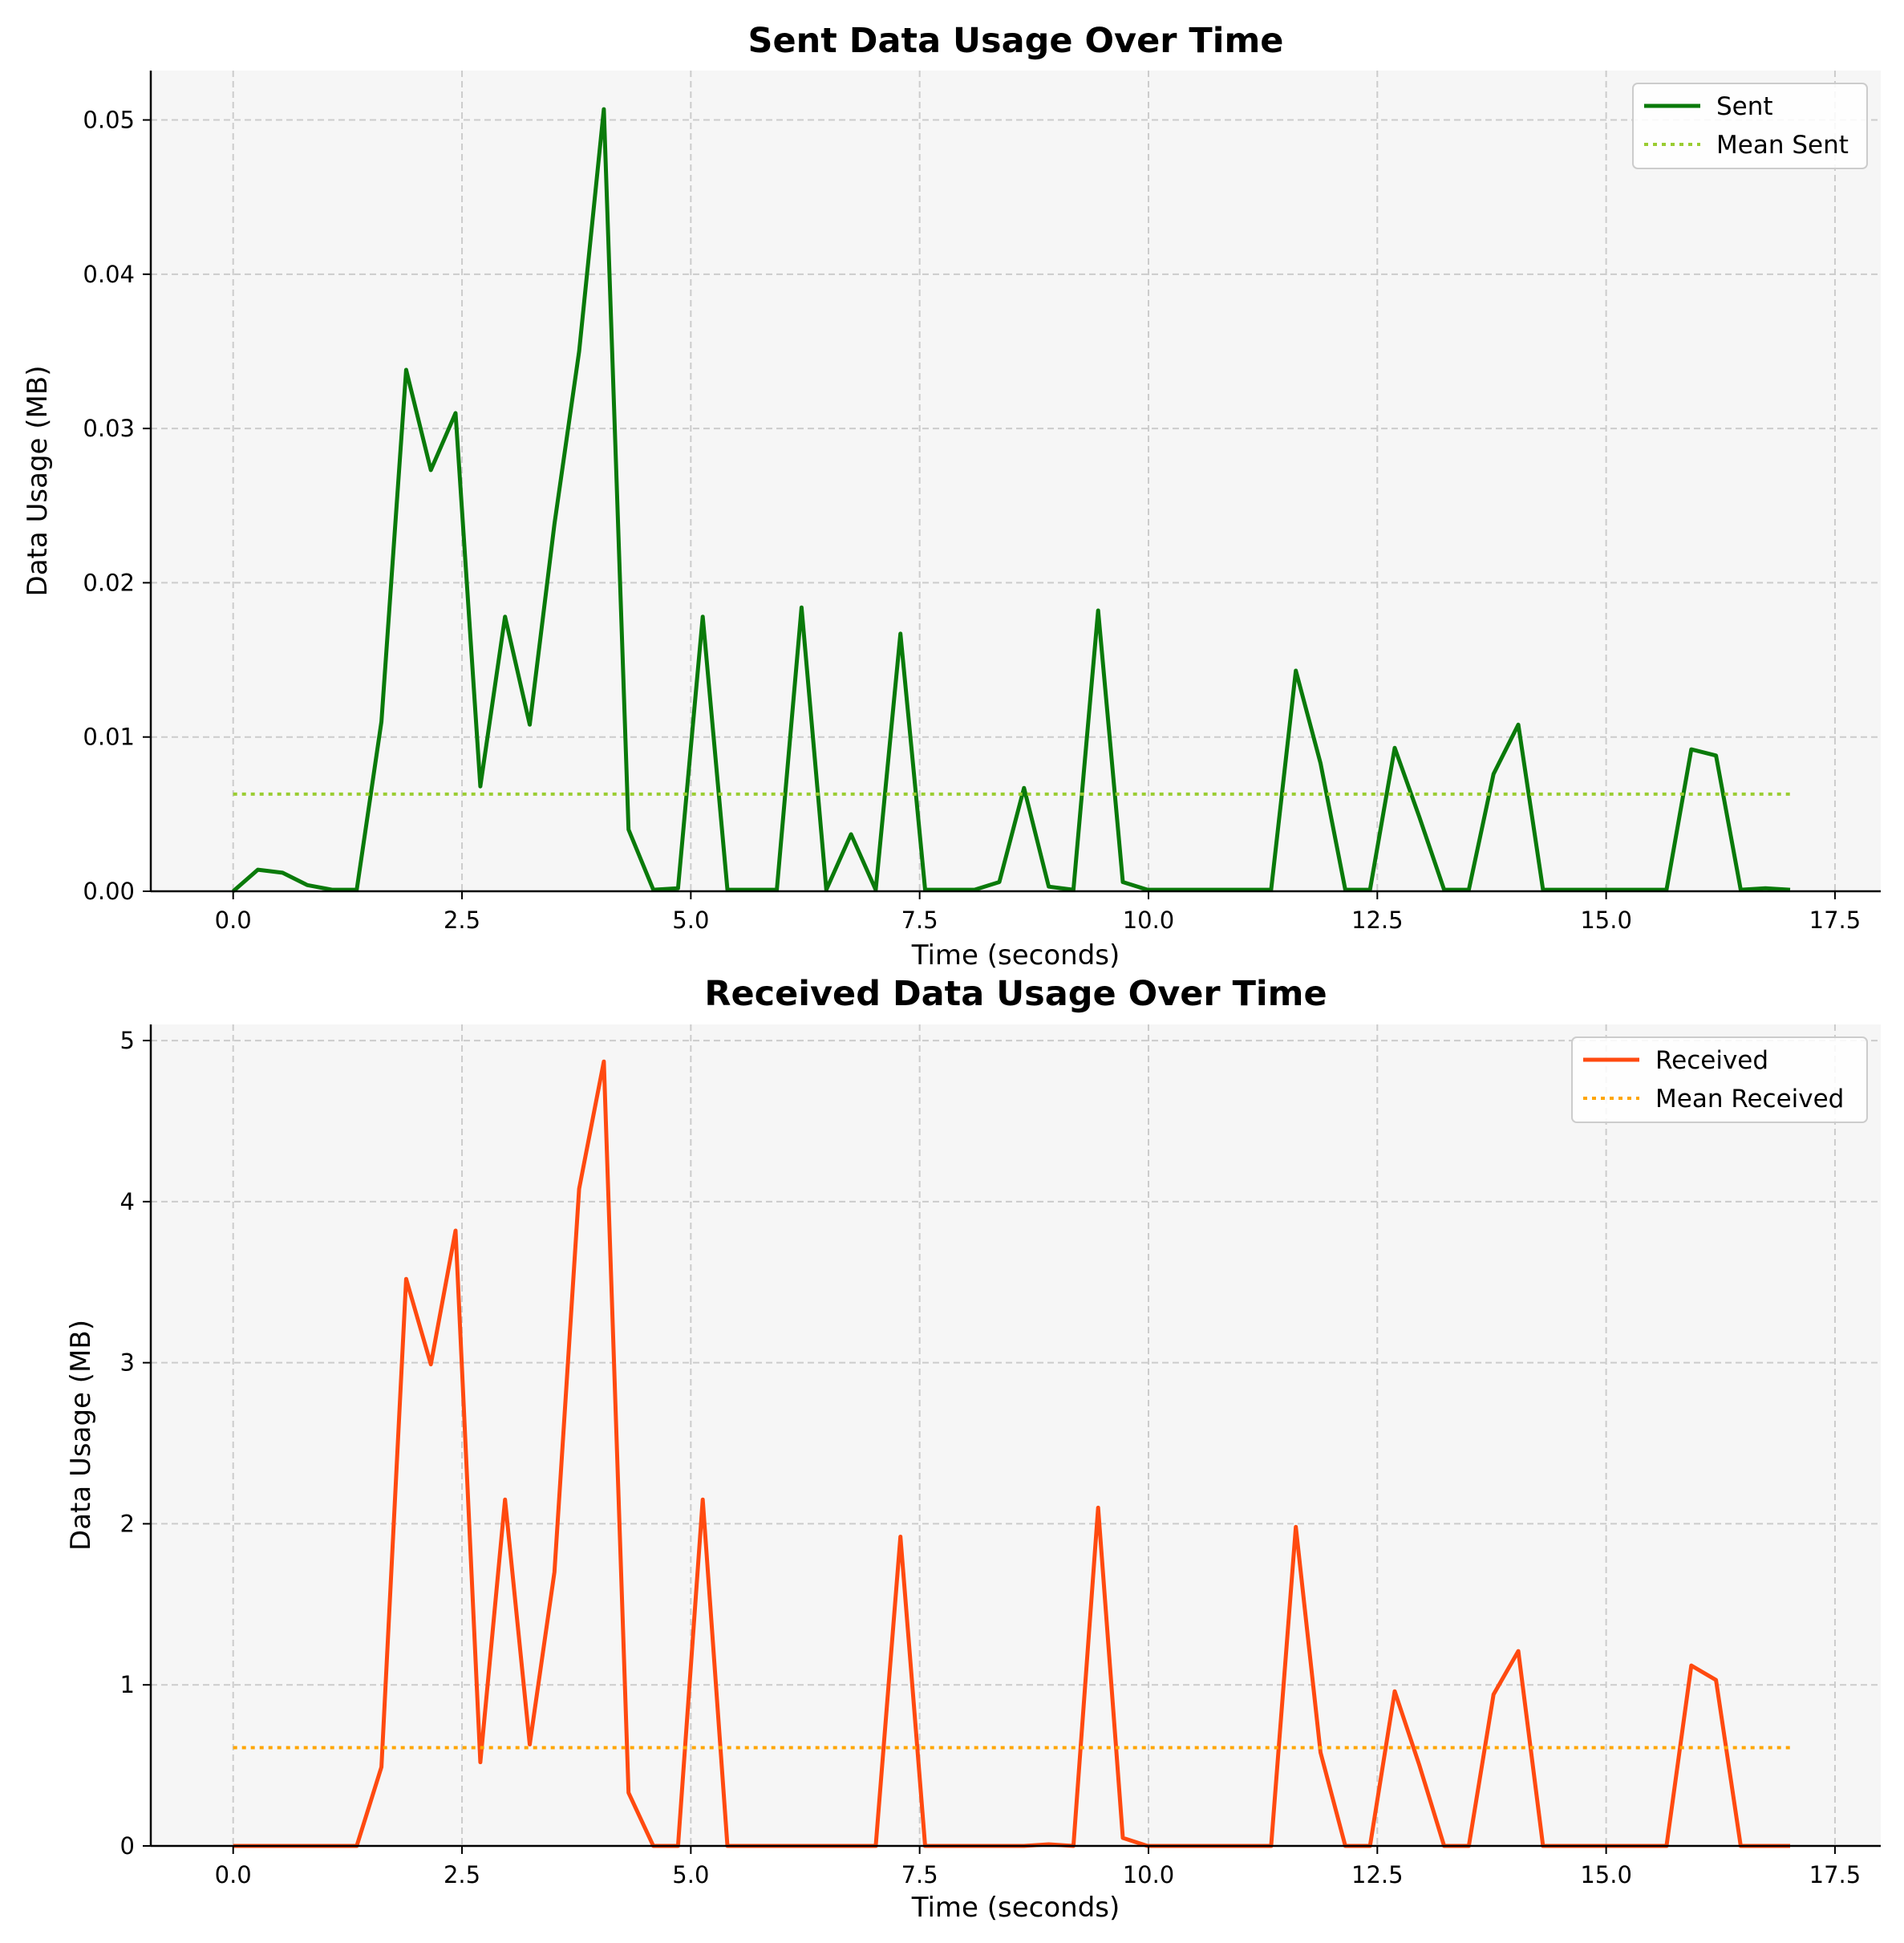 The image size is (1904, 1943). I want to click on y-tick-label: 0.01, so click(109, 738).